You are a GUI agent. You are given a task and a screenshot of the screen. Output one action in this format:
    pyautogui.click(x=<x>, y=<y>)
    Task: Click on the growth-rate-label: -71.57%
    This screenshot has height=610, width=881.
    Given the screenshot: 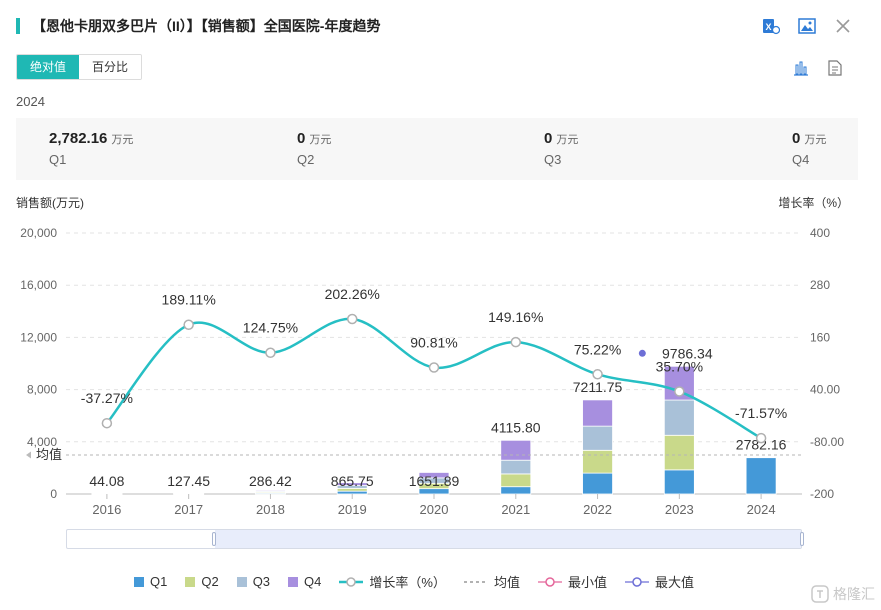 What is the action you would take?
    pyautogui.click(x=761, y=413)
    